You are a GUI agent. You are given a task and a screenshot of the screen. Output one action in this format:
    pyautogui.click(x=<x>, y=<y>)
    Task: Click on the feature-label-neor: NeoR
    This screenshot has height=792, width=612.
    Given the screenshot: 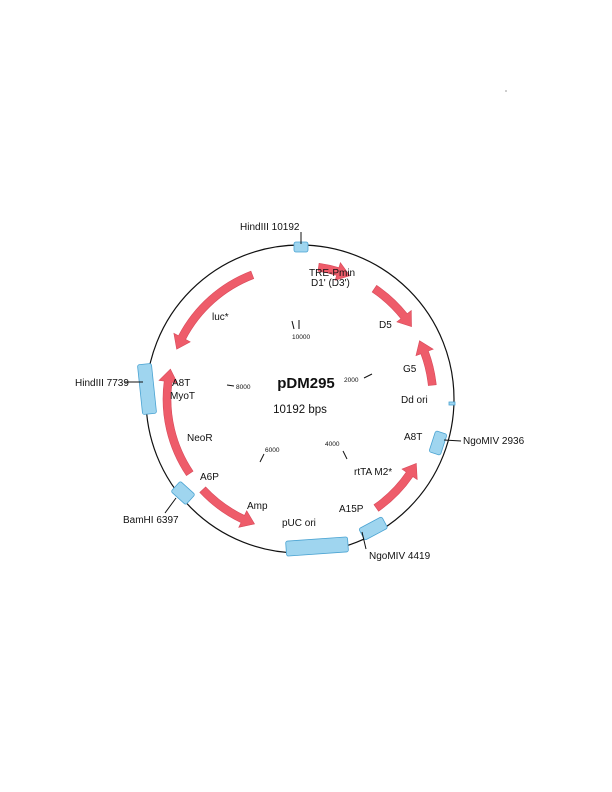 What is the action you would take?
    pyautogui.click(x=200, y=438)
    